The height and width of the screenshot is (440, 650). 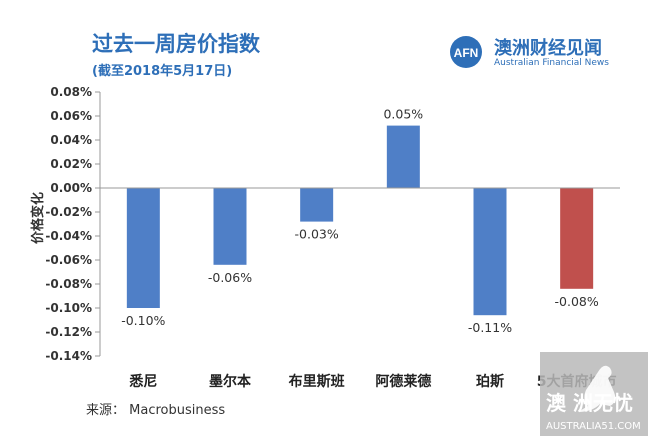 What do you see at coordinates (162, 71) in the screenshot?
I see `chart-subtitle: (截至2018年5月17日)` at bounding box center [162, 71].